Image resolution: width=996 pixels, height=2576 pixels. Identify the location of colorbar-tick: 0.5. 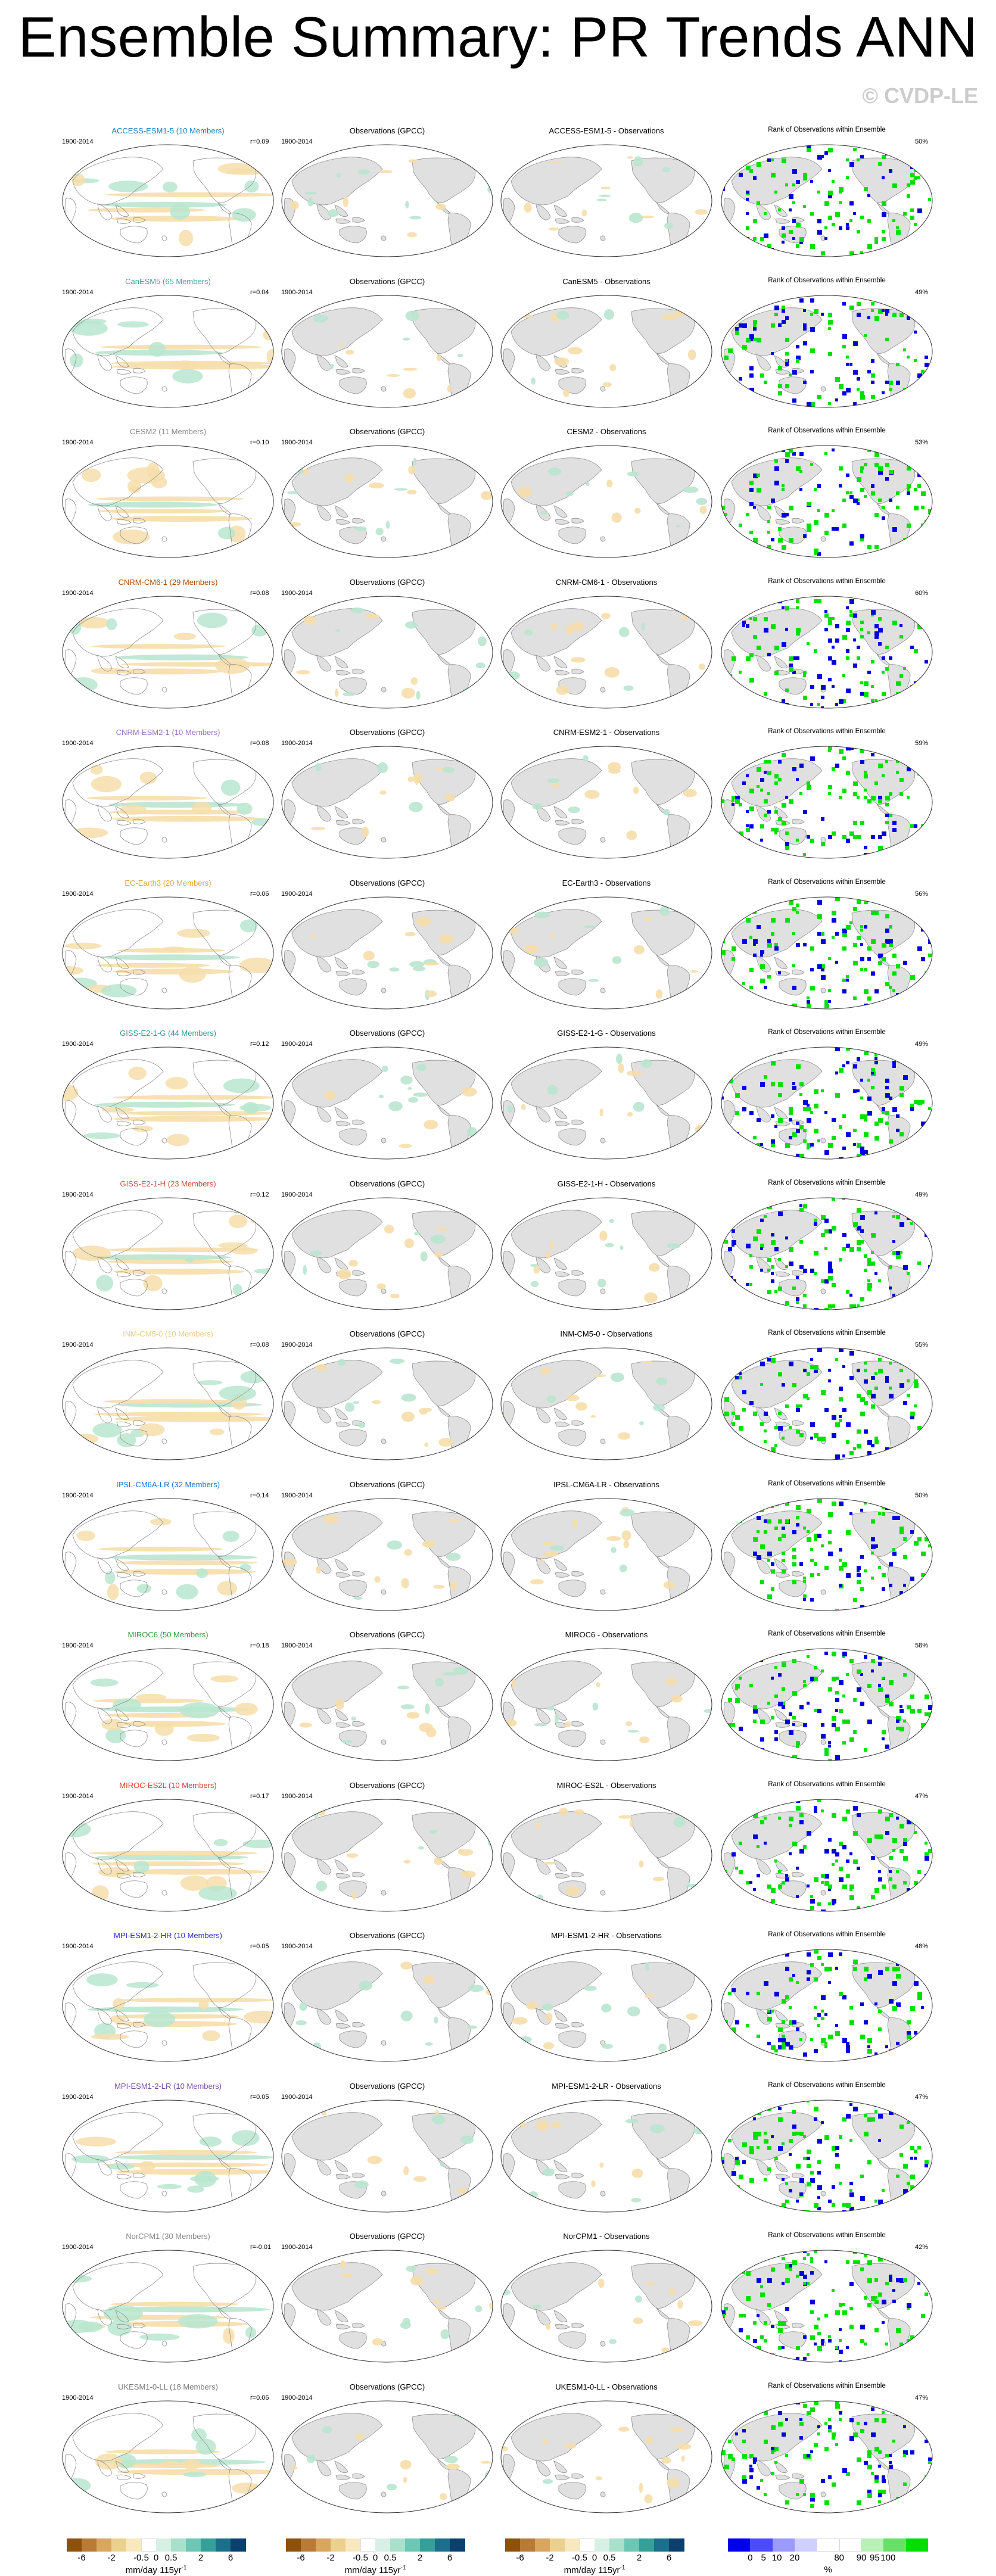
(609, 2558).